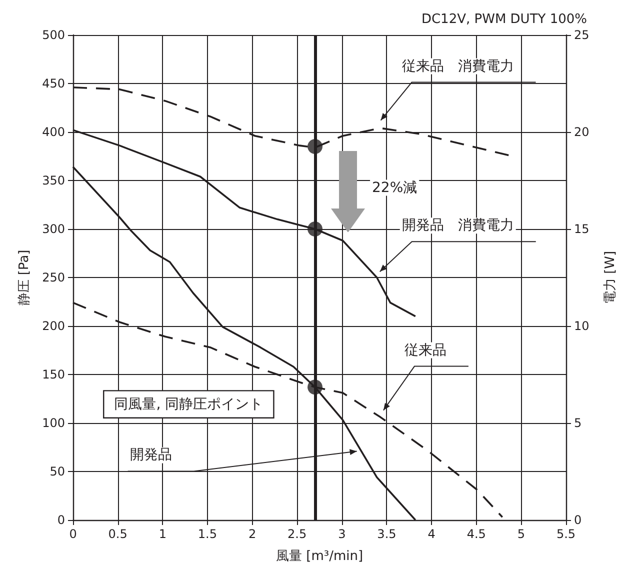 The height and width of the screenshot is (580, 627). What do you see at coordinates (582, 326) in the screenshot?
I see `y2-tick-label: 10` at bounding box center [582, 326].